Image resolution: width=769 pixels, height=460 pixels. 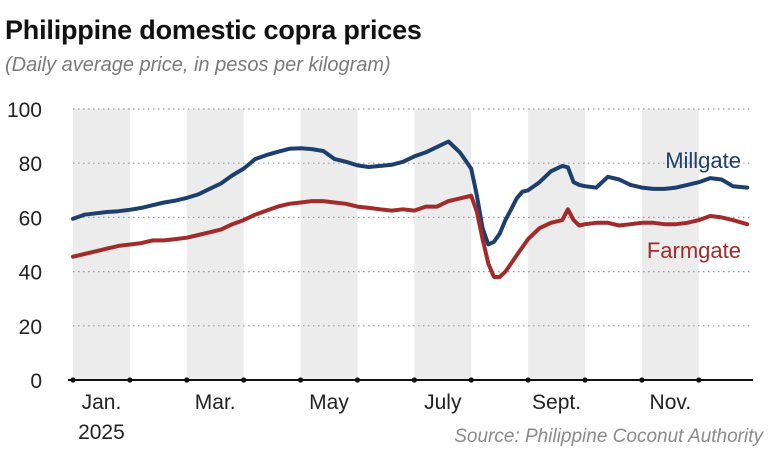 I want to click on series-label-millgate: Millgate, so click(x=703, y=160).